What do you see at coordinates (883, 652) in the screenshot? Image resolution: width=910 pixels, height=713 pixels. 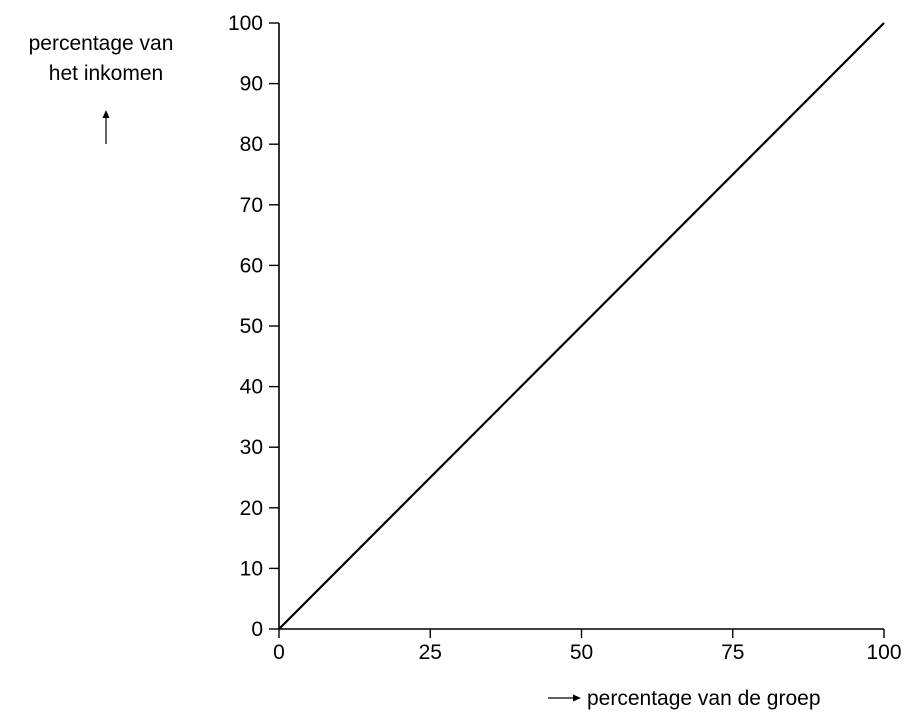 I see `x-tick-label: 100` at bounding box center [883, 652].